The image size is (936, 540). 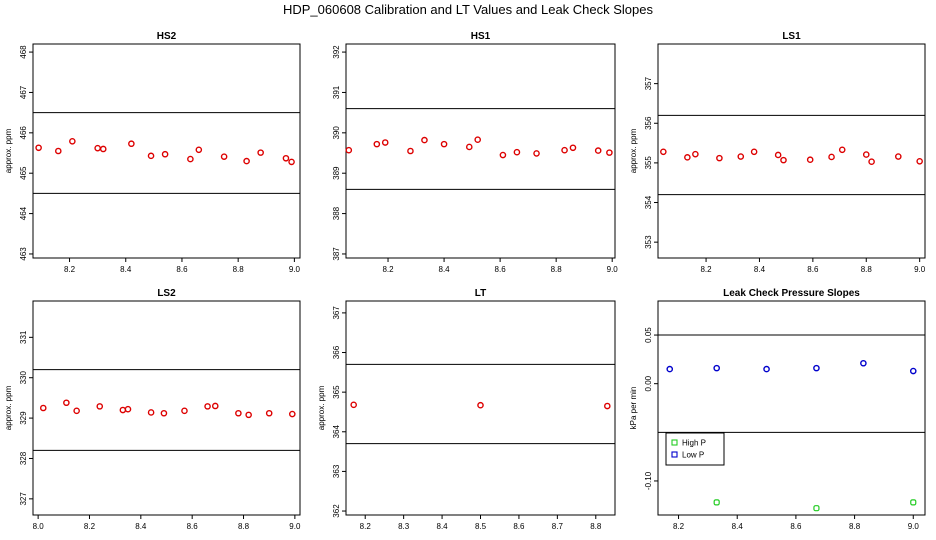 I want to click on legend-swatch, so click(x=674, y=442).